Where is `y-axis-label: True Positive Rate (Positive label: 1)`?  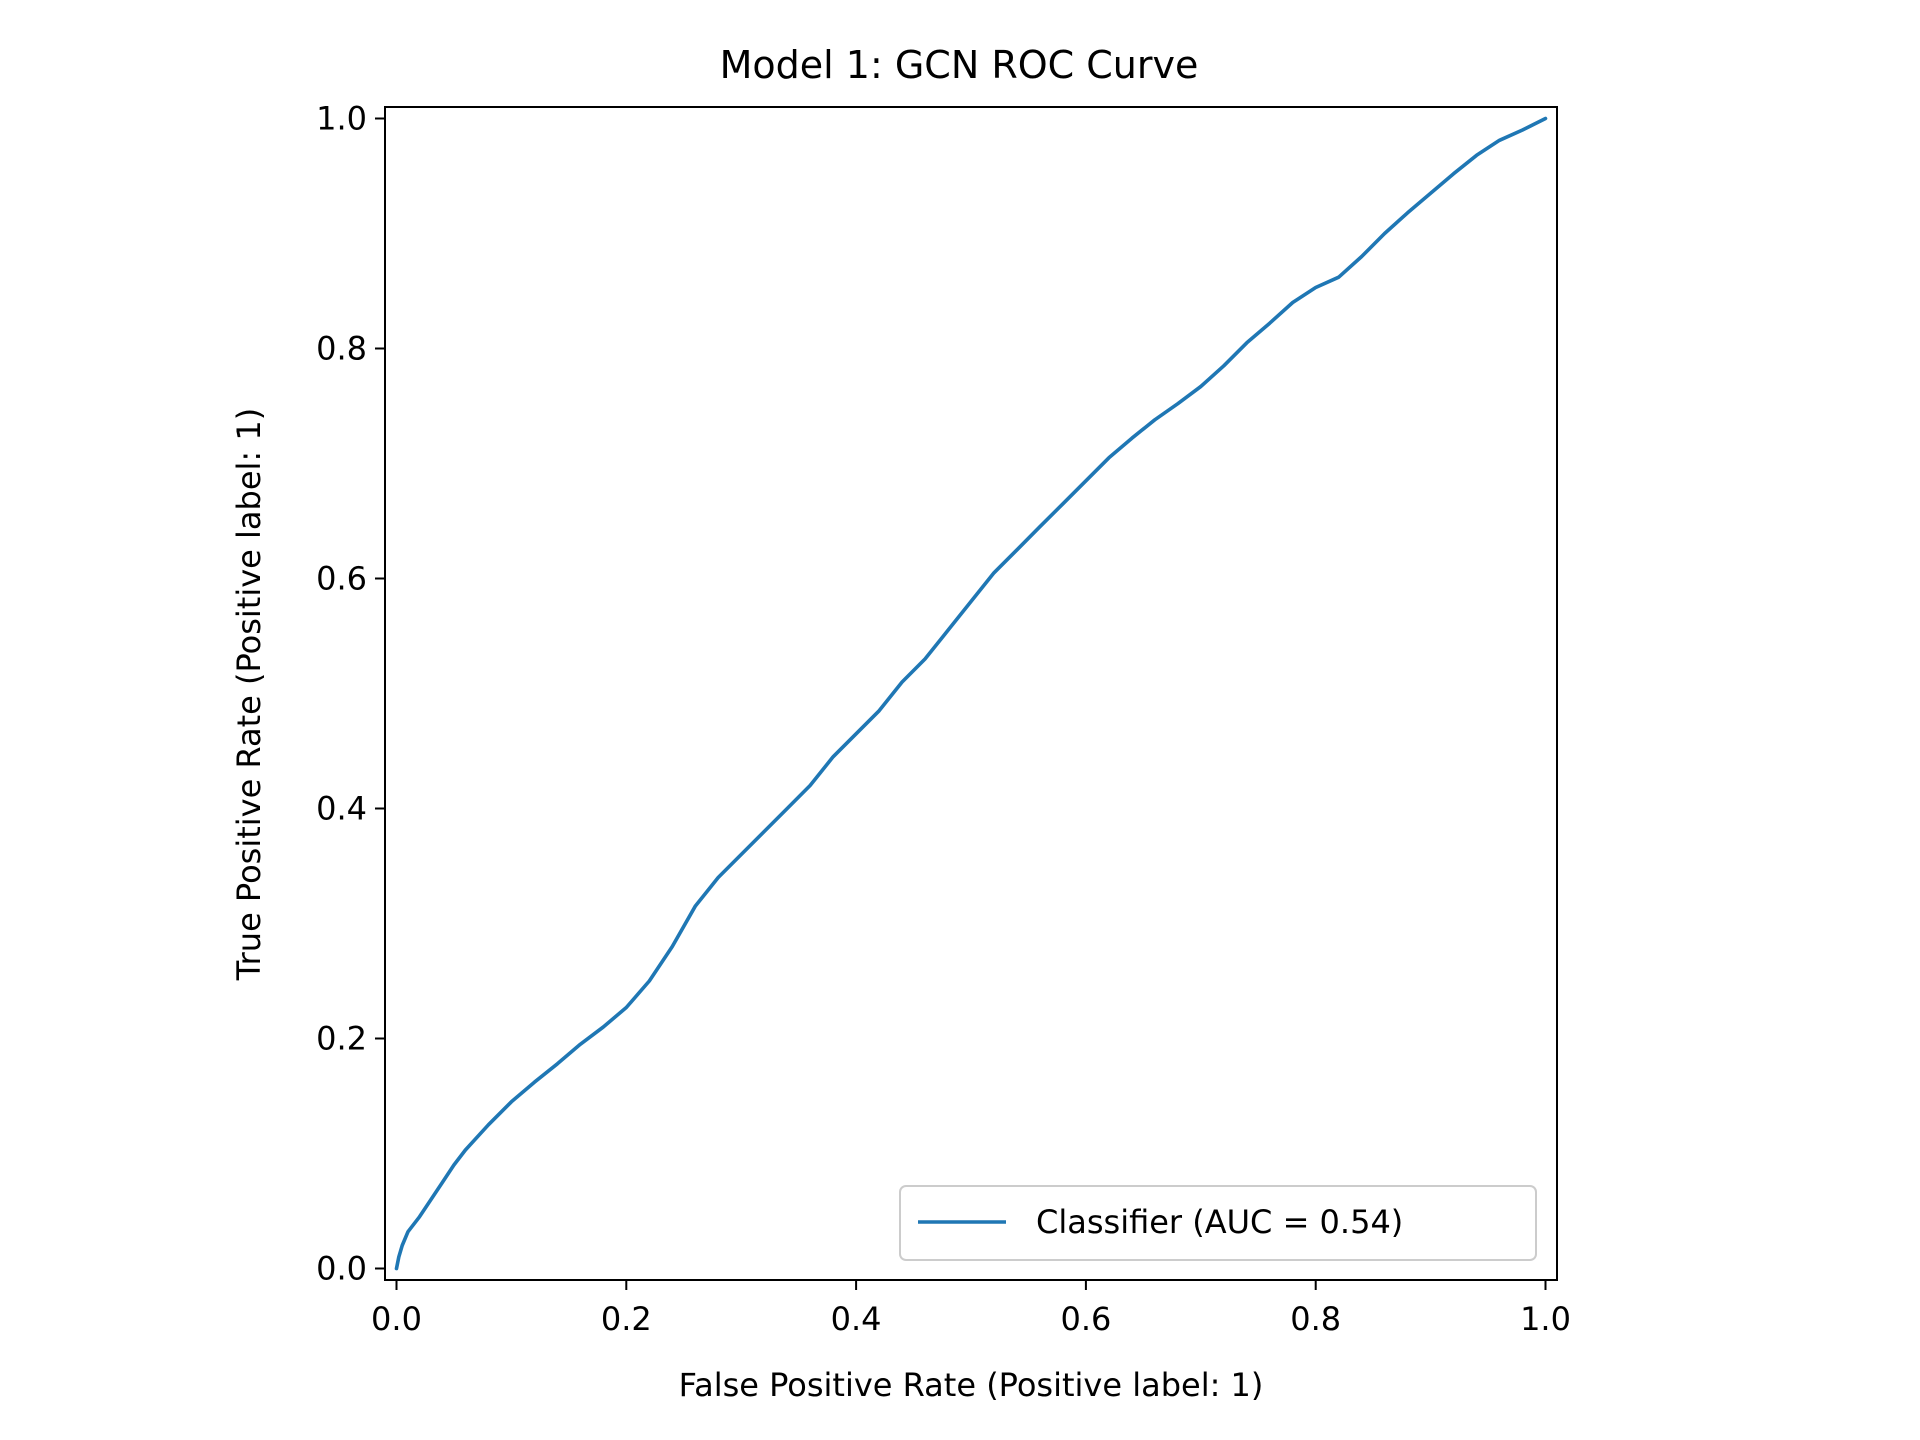
y-axis-label: True Positive Rate (Positive label: 1) is located at coordinates (249, 694).